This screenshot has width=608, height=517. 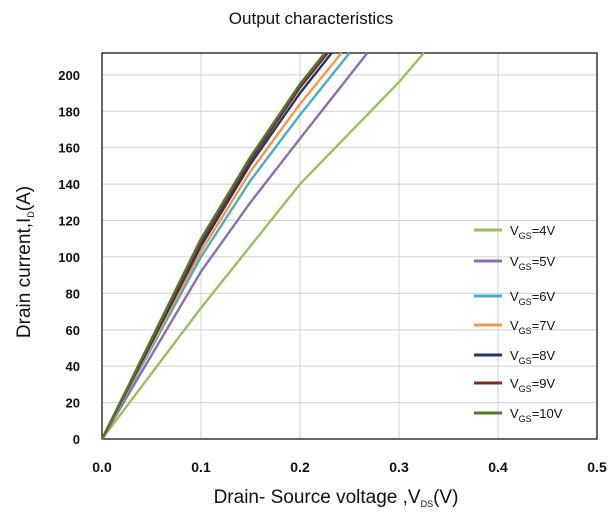 I want to click on y-tick-label: 40, so click(x=73, y=366).